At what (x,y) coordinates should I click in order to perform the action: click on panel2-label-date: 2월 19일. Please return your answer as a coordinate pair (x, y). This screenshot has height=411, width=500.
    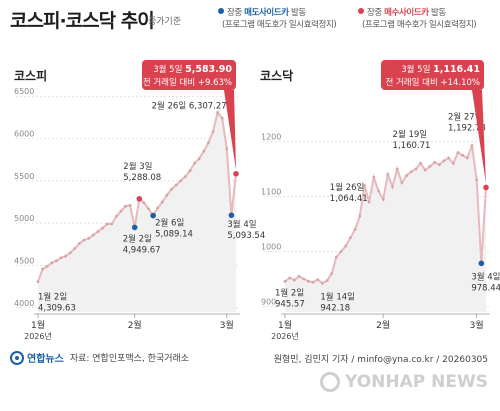
    Looking at the image, I should click on (410, 134).